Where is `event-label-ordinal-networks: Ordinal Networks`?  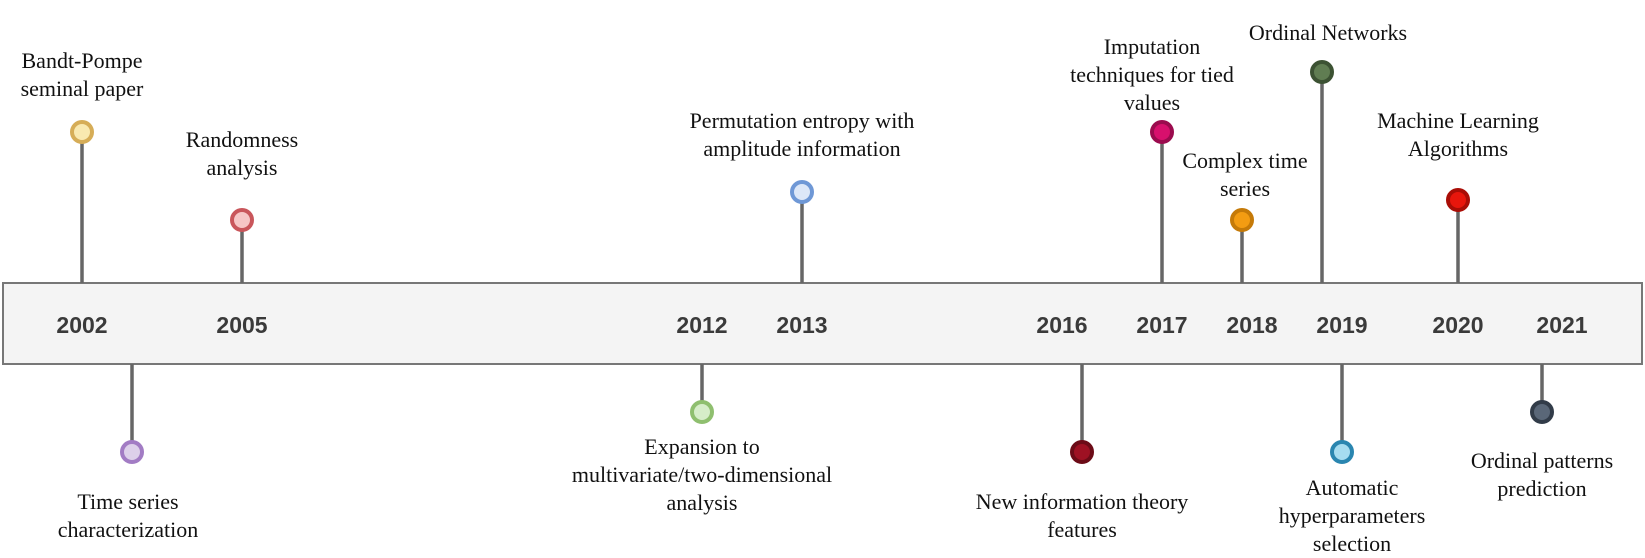 event-label-ordinal-networks: Ordinal Networks is located at coordinates (1328, 32).